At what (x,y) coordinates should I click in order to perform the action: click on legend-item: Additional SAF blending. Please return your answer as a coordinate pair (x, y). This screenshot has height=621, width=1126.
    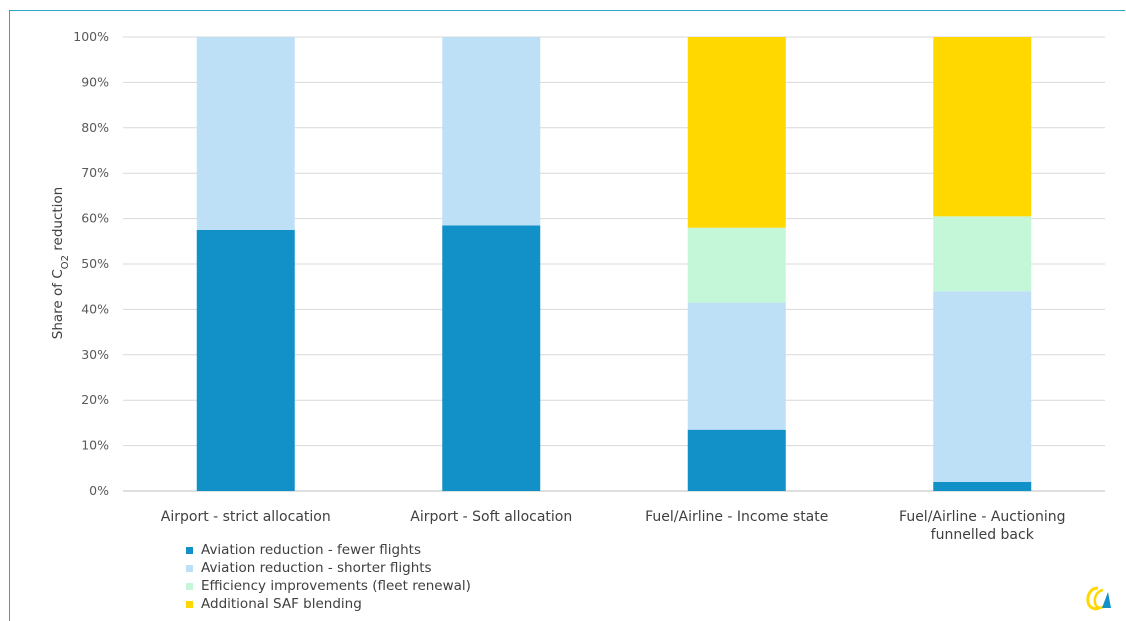
    Looking at the image, I should click on (328, 604).